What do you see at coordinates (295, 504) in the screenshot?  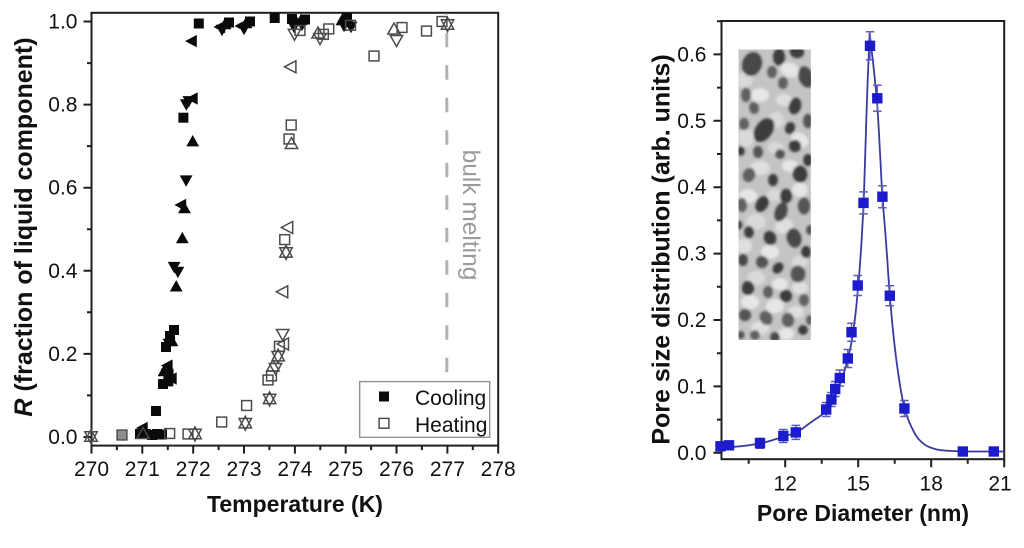 I see `svg-text: Temperature (K)` at bounding box center [295, 504].